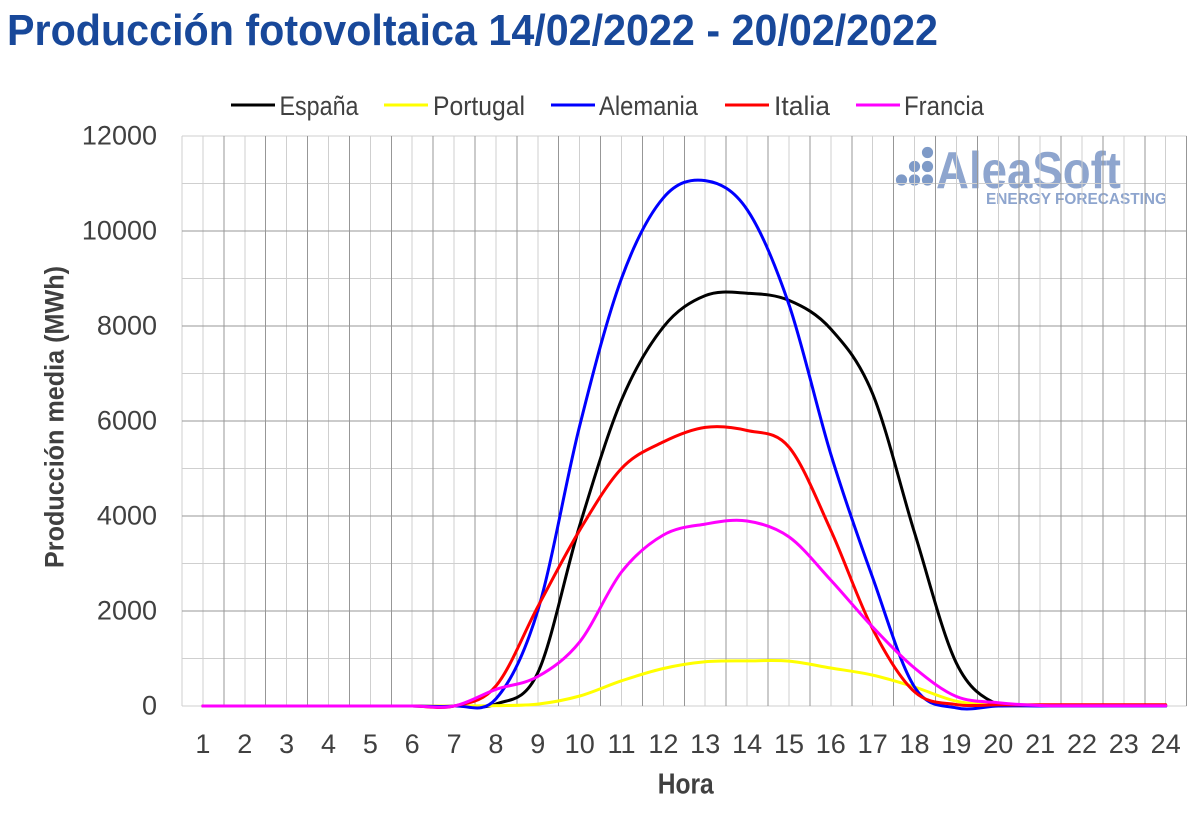 The width and height of the screenshot is (1200, 835). I want to click on svg-text: 9, so click(537, 744).